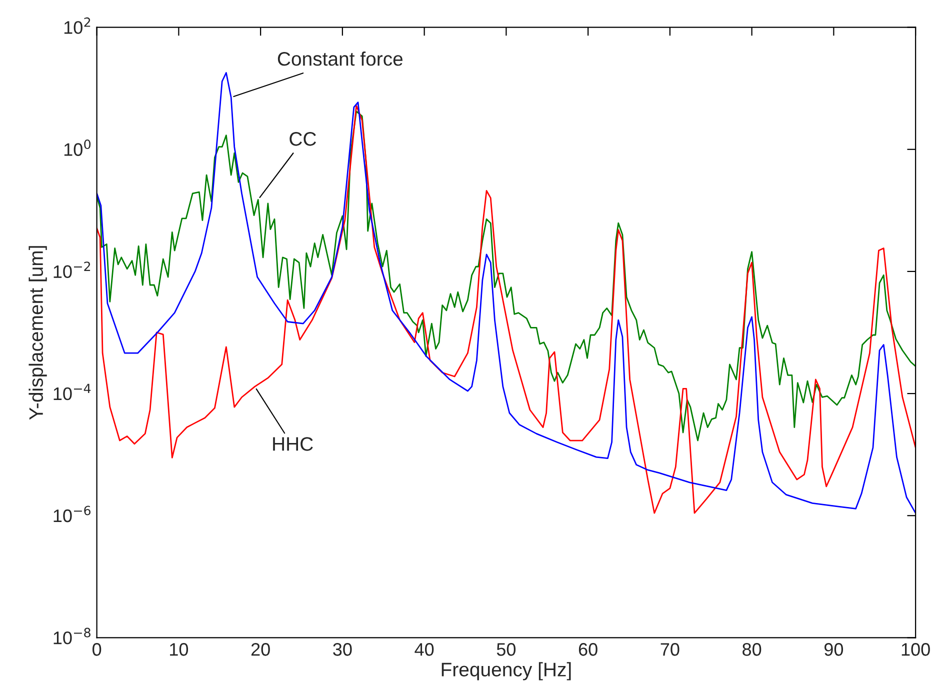 Image resolution: width=940 pixels, height=700 pixels. What do you see at coordinates (77, 147) in the screenshot?
I see `y-tick-label: 10$^{0}$` at bounding box center [77, 147].